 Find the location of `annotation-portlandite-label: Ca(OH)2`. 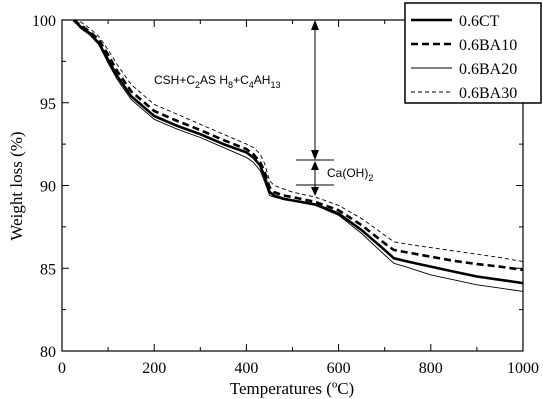

annotation-portlandite-label: Ca(OH)2 is located at coordinates (350, 174).